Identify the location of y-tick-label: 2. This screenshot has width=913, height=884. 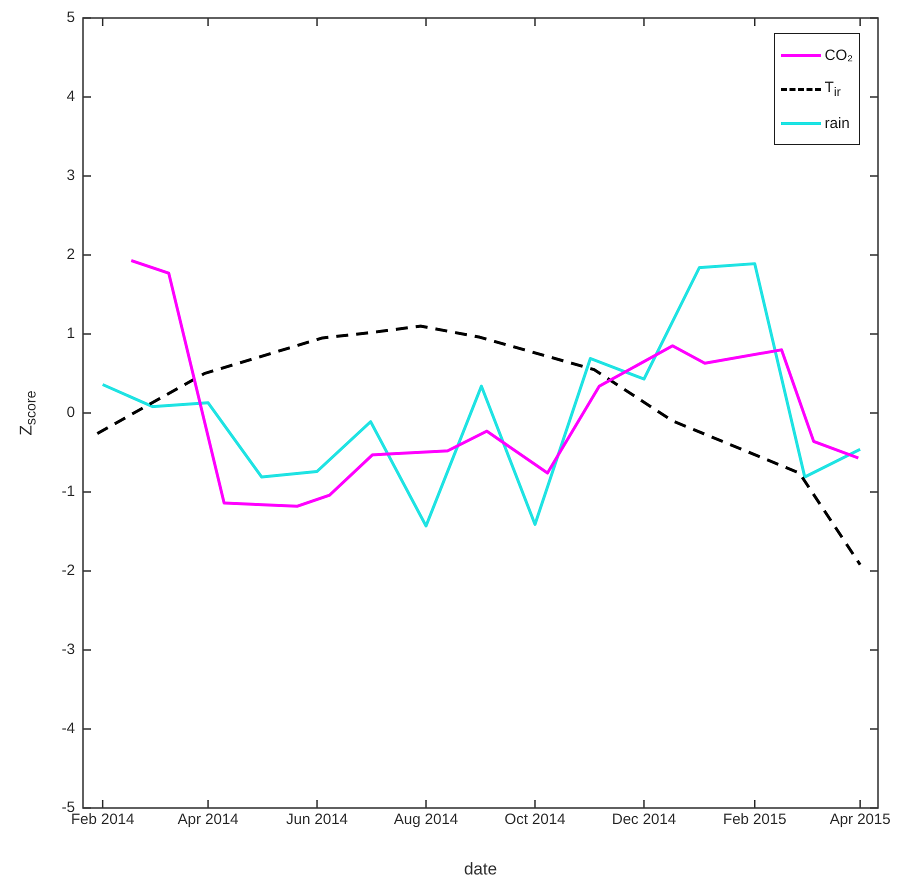
(70, 255).